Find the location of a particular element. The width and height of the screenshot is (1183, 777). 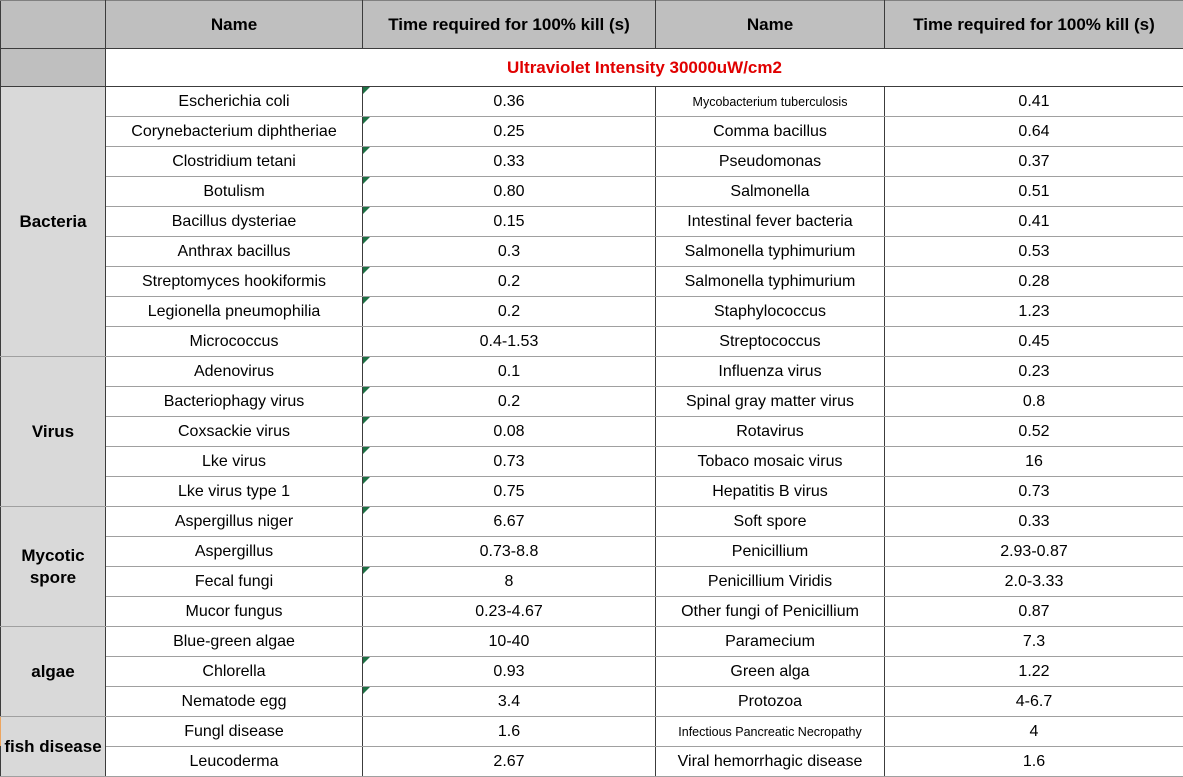

time-cell-left: 1.6 is located at coordinates (509, 731).